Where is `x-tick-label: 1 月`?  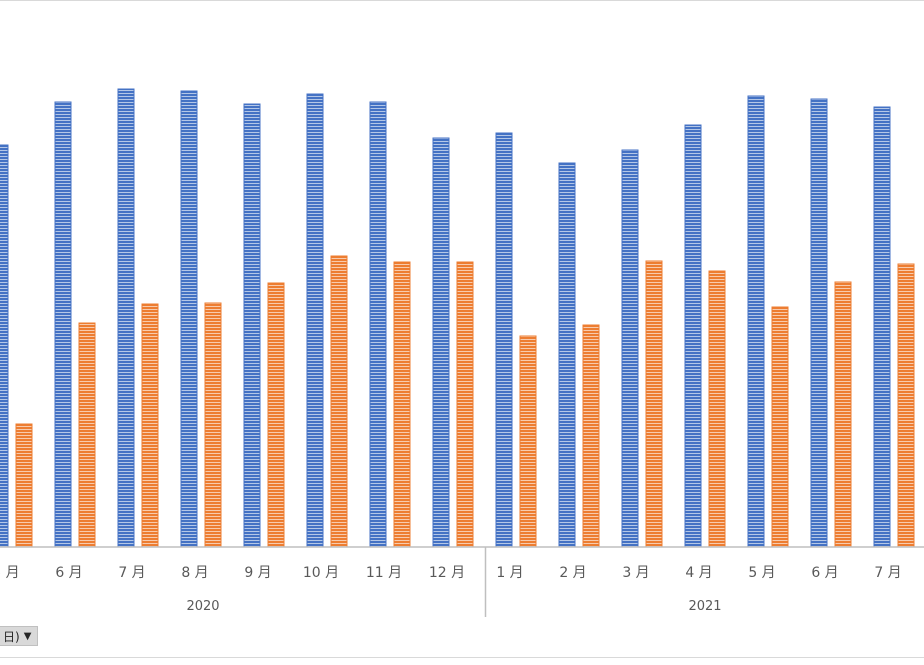 x-tick-label: 1 月 is located at coordinates (509, 573).